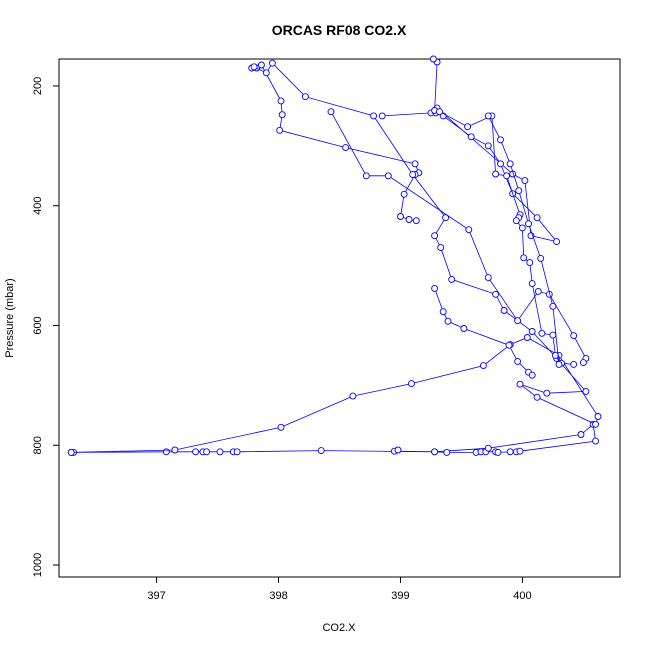  What do you see at coordinates (522, 596) in the screenshot?
I see `x-tick-label: 400` at bounding box center [522, 596].